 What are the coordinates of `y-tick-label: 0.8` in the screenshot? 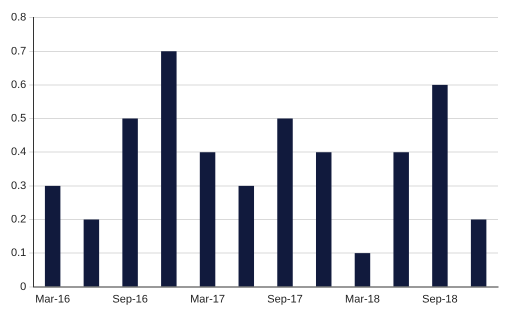 It's located at (18, 18).